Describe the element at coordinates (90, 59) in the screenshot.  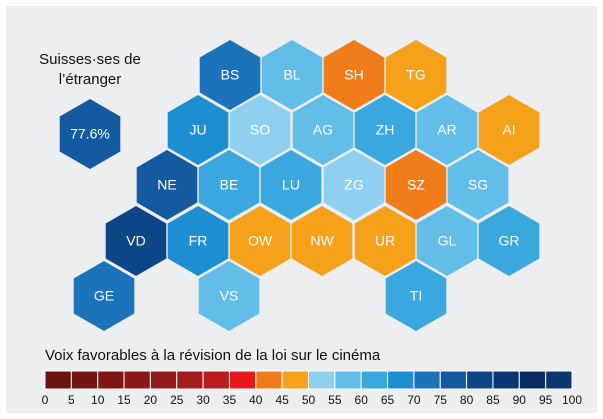
I see `abroad-title: Suisses·ses de` at that location.